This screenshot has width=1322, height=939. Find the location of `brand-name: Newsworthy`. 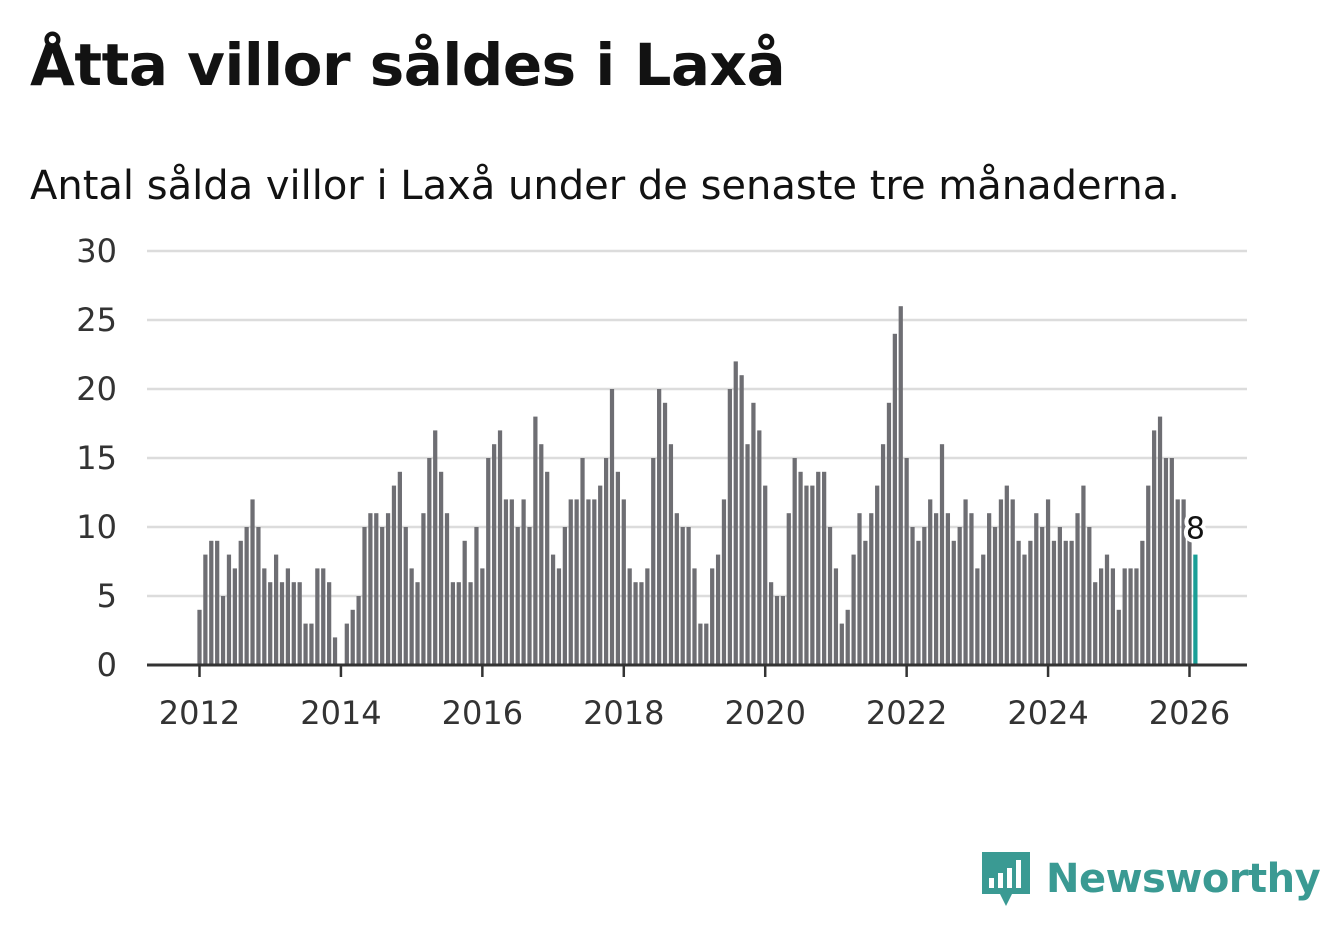

brand-name: Newsworthy is located at coordinates (1183, 879).